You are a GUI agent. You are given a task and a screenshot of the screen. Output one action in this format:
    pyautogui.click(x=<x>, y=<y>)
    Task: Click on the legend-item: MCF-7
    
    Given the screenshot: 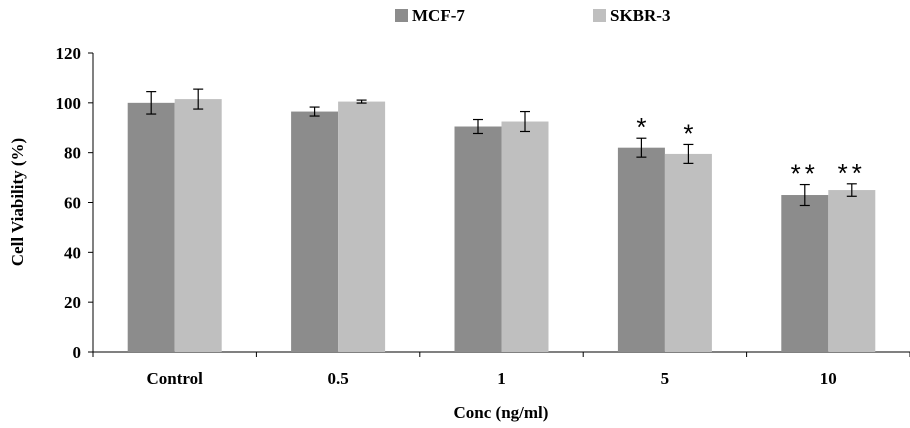 What is the action you would take?
    pyautogui.click(x=430, y=15)
    